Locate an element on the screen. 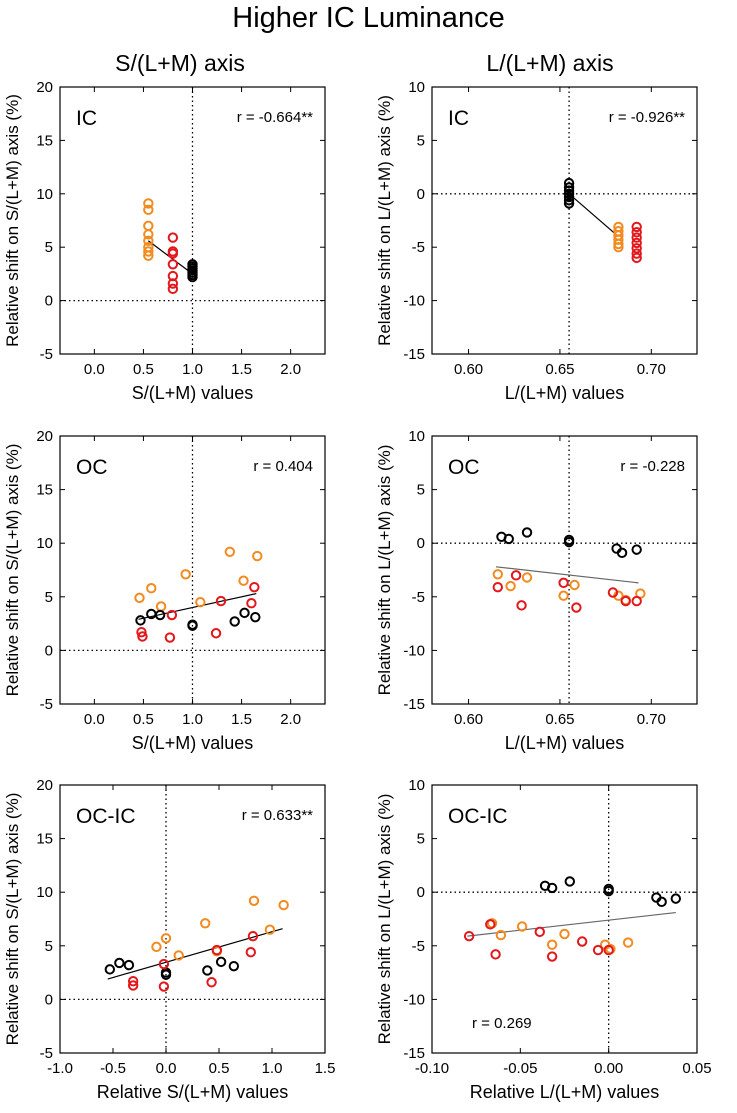 The image size is (737, 1113). correlation-label: r = 0.269 is located at coordinates (502, 1023).